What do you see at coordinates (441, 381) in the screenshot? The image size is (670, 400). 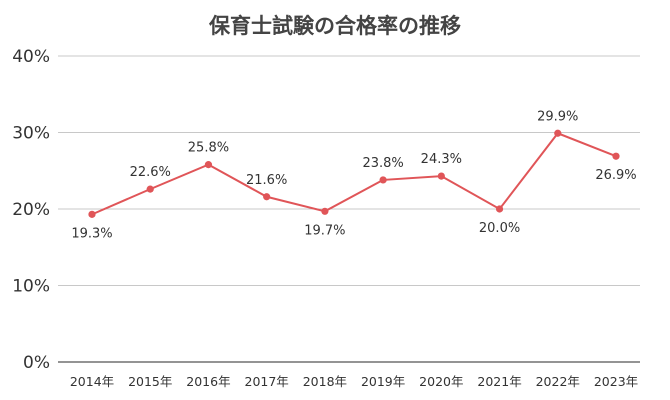 I see `x-tick-label: 2020年` at bounding box center [441, 381].